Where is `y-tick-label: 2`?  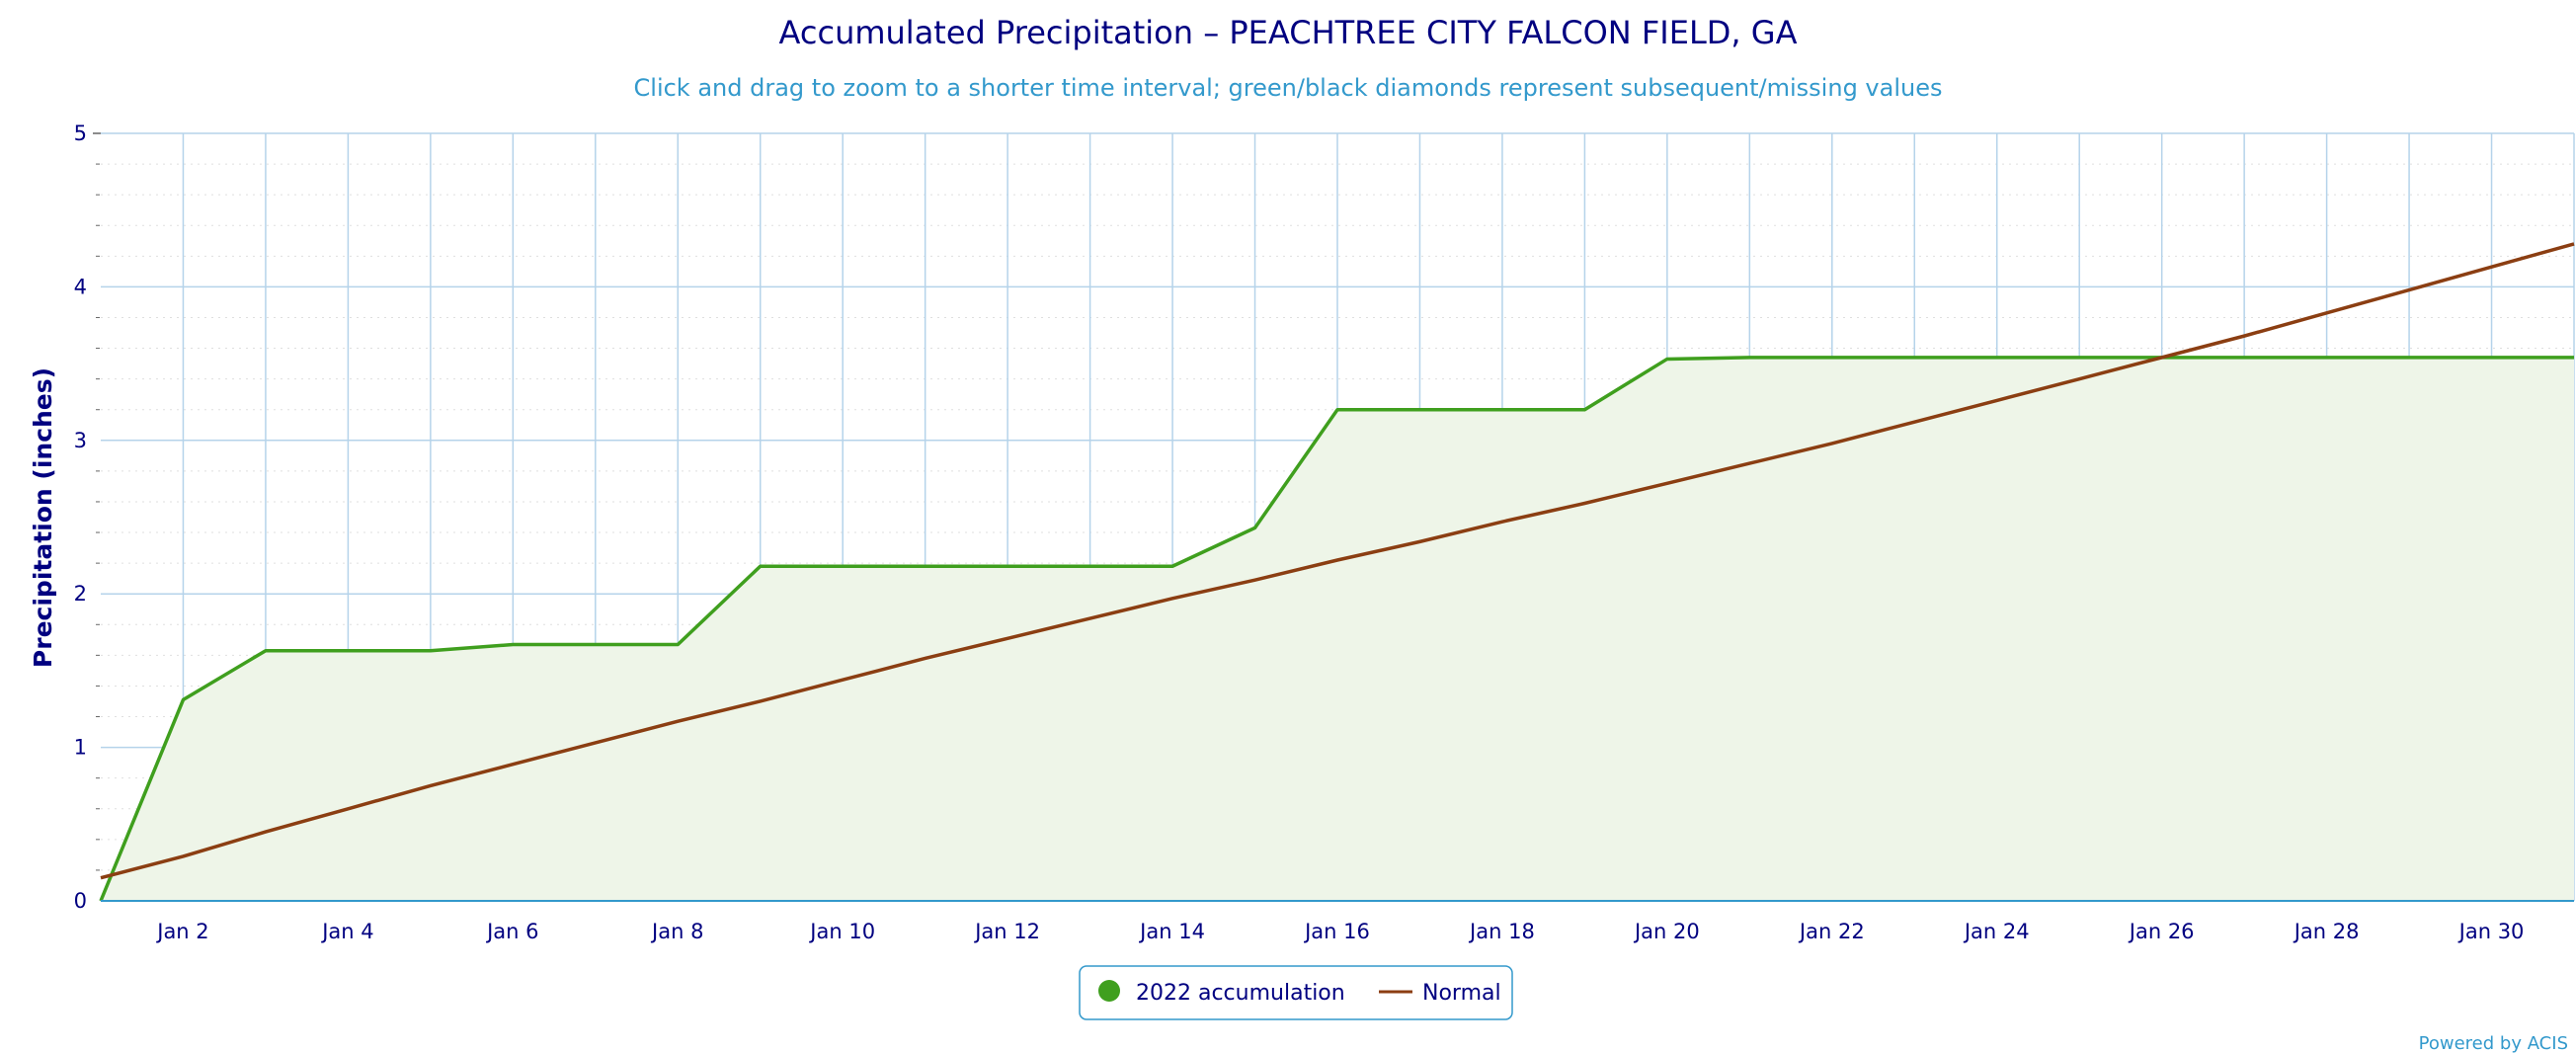
y-tick-label: 2 is located at coordinates (80, 594).